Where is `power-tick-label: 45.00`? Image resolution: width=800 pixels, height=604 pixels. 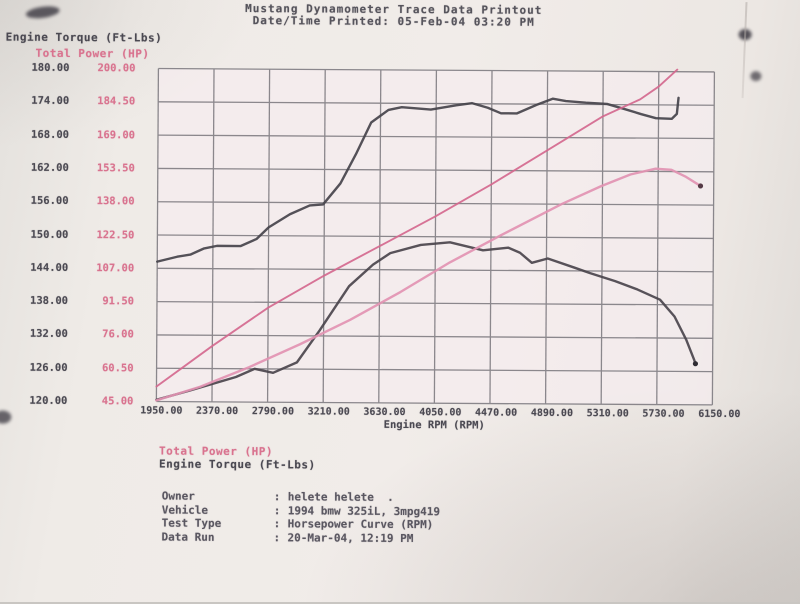
power-tick-label: 45.00 is located at coordinates (117, 401).